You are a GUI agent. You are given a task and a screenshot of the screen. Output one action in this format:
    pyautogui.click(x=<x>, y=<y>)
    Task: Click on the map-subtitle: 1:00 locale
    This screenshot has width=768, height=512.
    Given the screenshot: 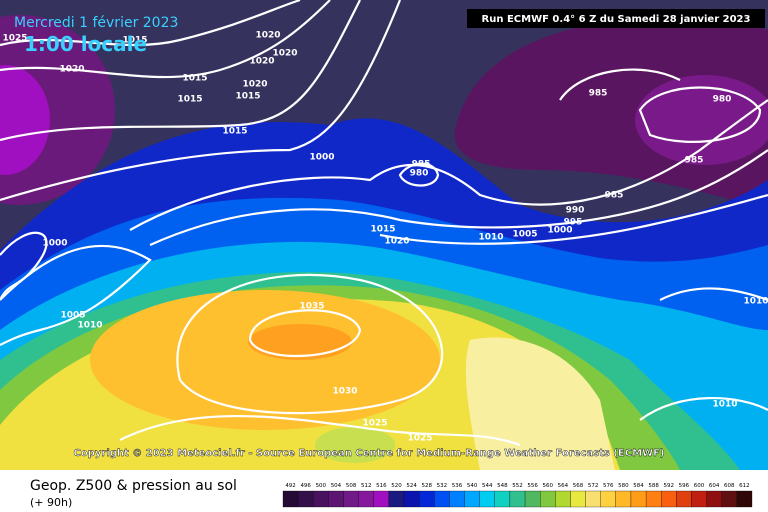 What is the action you would take?
    pyautogui.click(x=85, y=44)
    